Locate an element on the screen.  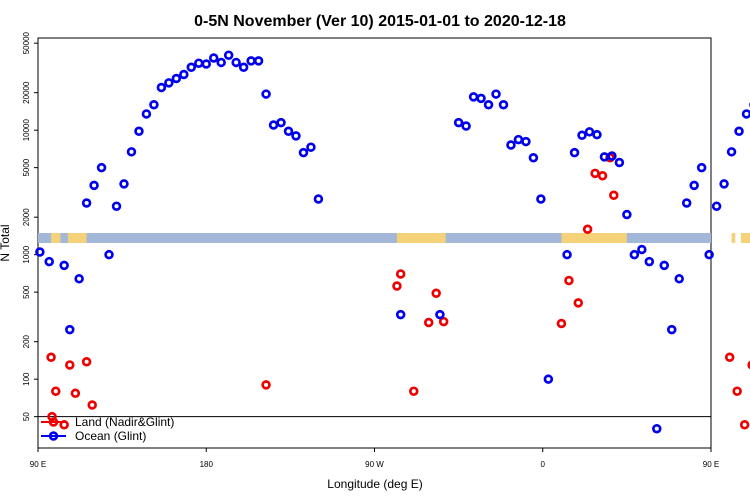
y-tick-label: 50000 is located at coordinates (26, 42).